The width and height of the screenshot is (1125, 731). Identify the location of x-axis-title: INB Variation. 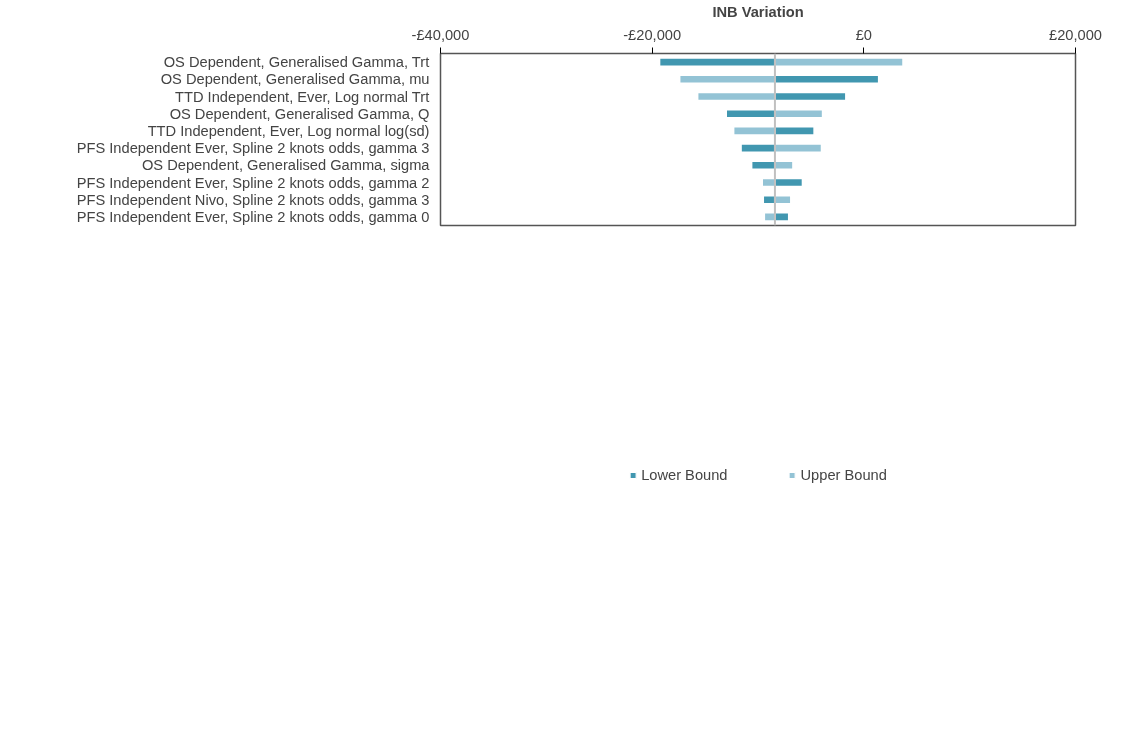
(758, 11).